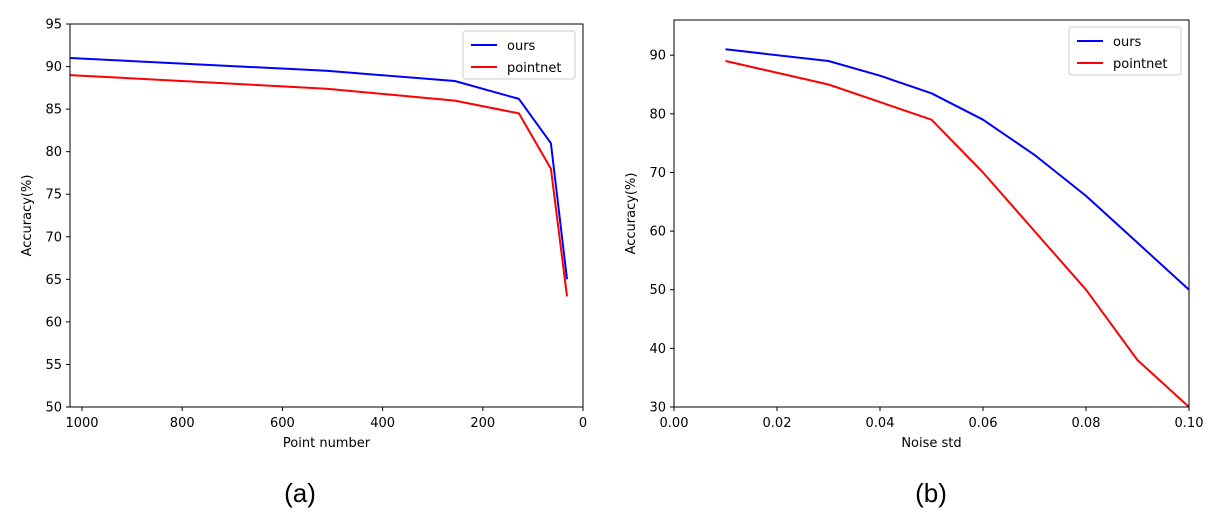  What do you see at coordinates (382, 423) in the screenshot?
I see `x-tick-label: 400` at bounding box center [382, 423].